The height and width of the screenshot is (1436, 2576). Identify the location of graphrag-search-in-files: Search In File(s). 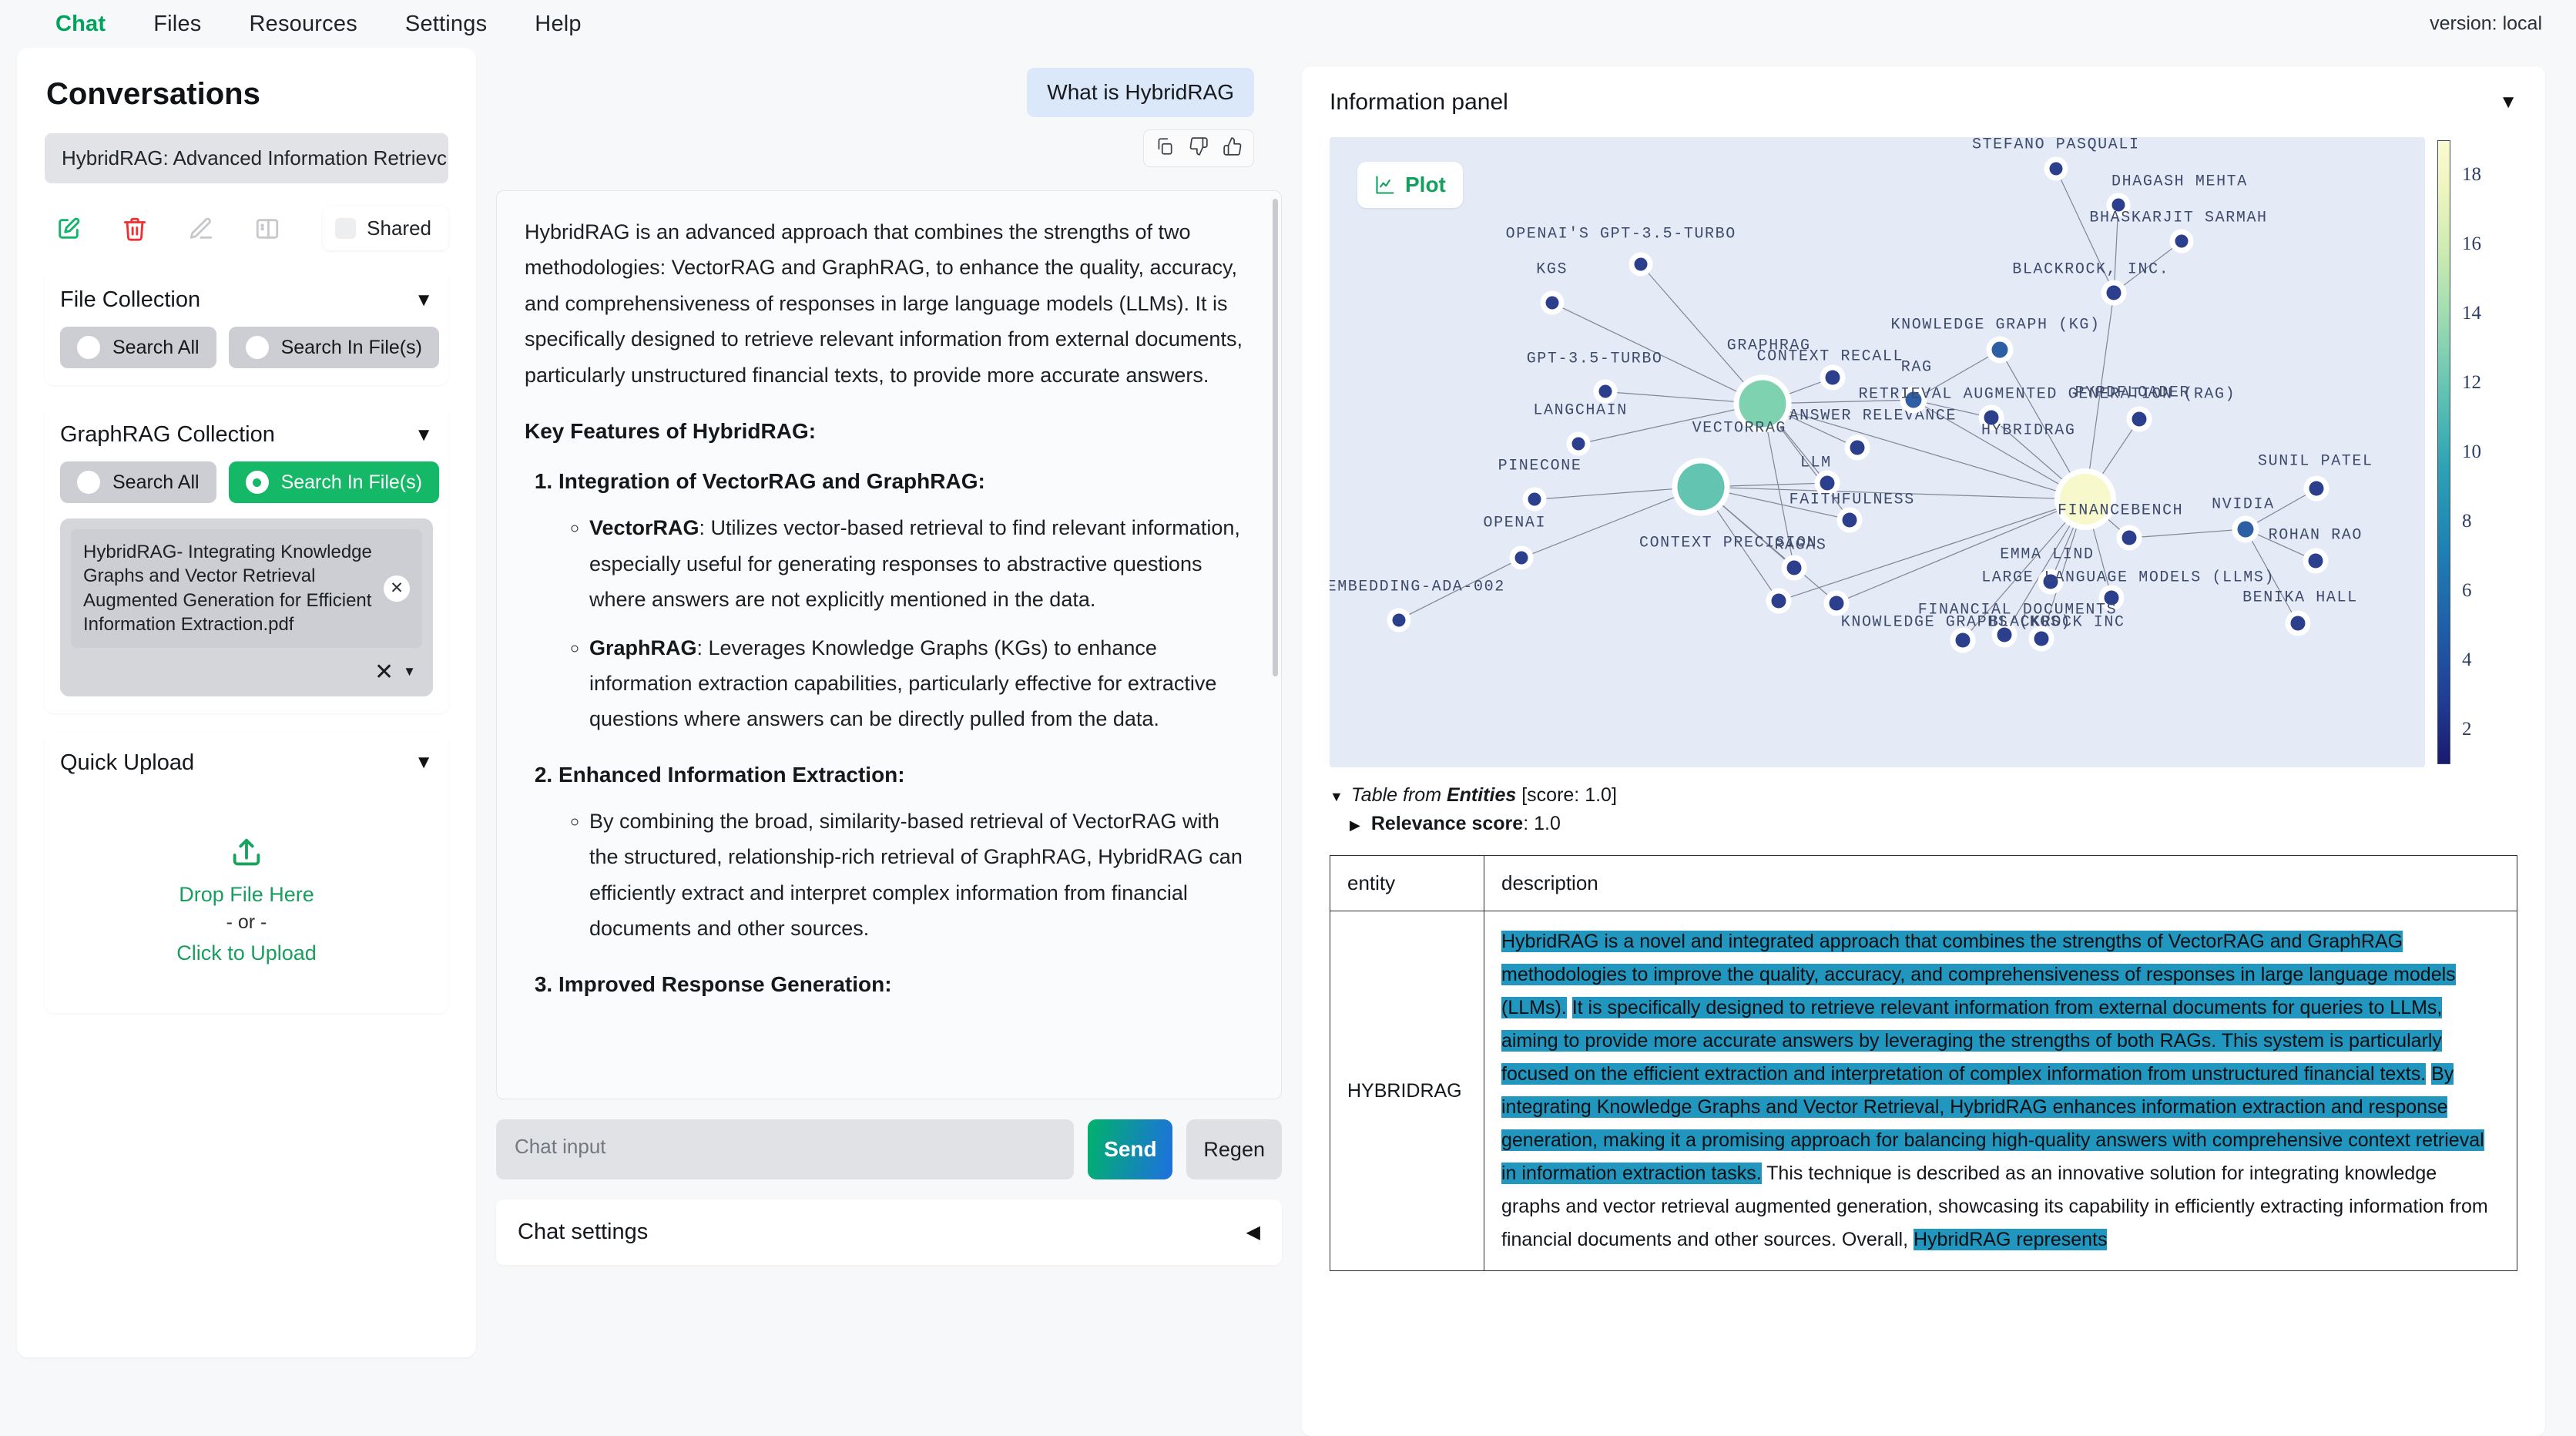
(333, 482).